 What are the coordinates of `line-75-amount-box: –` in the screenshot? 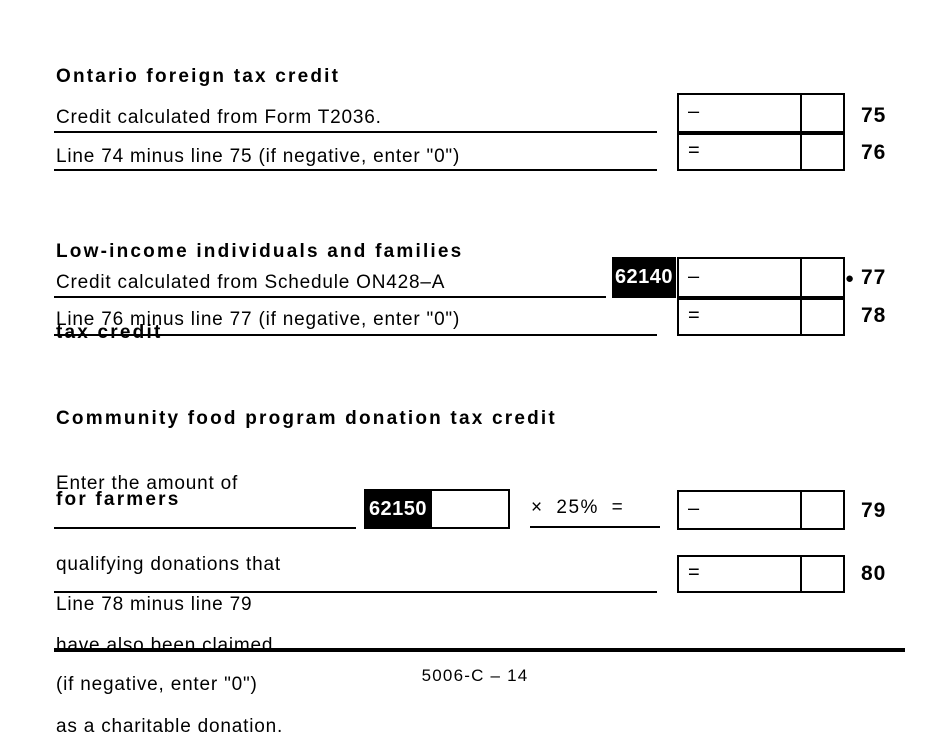 It's located at (761, 113).